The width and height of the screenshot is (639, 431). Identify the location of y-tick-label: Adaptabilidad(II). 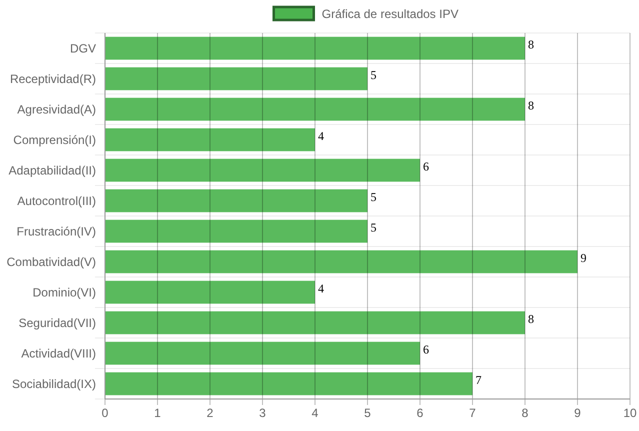
(52, 170).